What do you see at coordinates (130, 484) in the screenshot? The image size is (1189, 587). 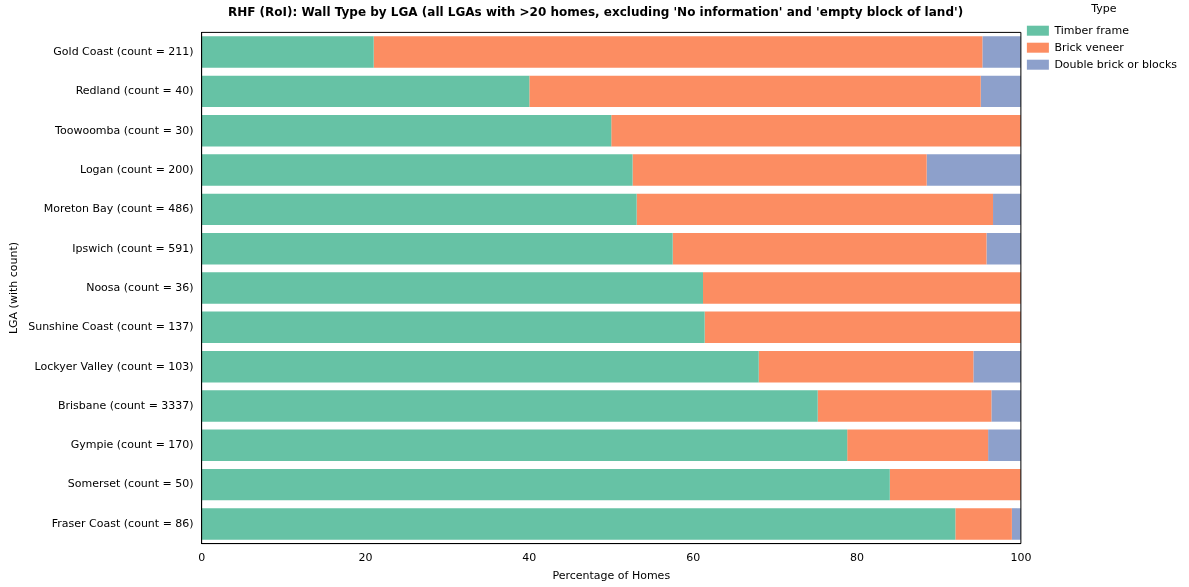 I see `y-tick-label: Somerset (count = 50)` at bounding box center [130, 484].